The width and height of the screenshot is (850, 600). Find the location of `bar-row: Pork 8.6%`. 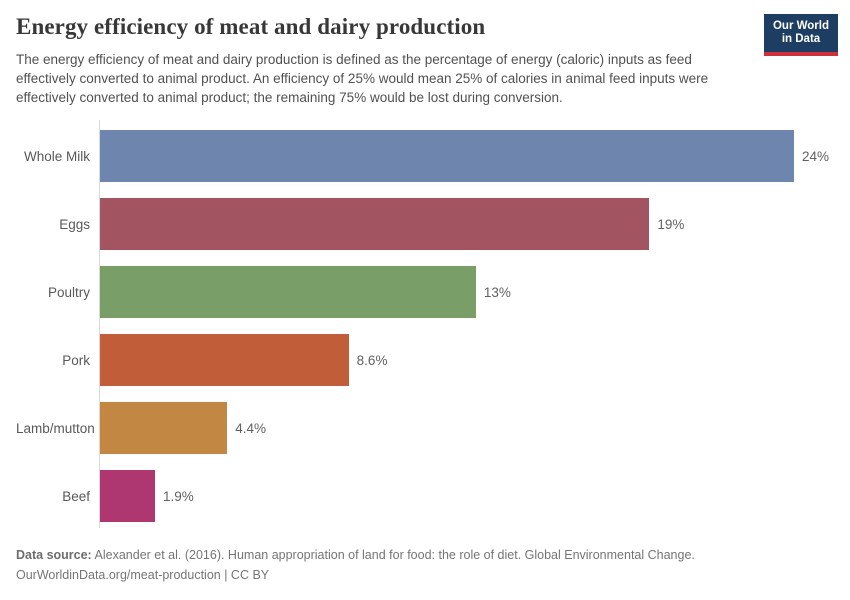

bar-row: Pork 8.6% is located at coordinates (425, 360).